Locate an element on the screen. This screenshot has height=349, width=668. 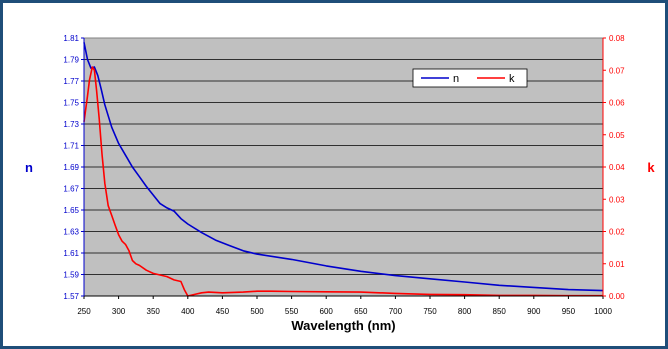
y-axis-right: 0.00 0.01 0.02 0.03 0.04 0.05 0.06 0.07 0.08 is located at coordinates (613, 167).